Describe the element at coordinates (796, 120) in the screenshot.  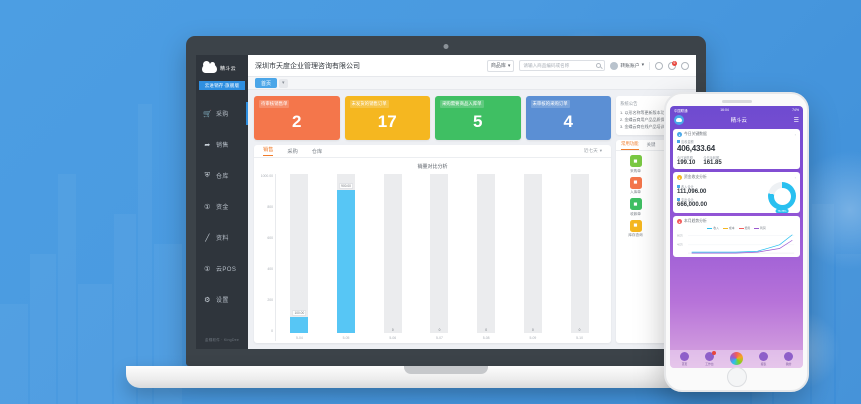
I see `menu-icon: ☰` at that location.